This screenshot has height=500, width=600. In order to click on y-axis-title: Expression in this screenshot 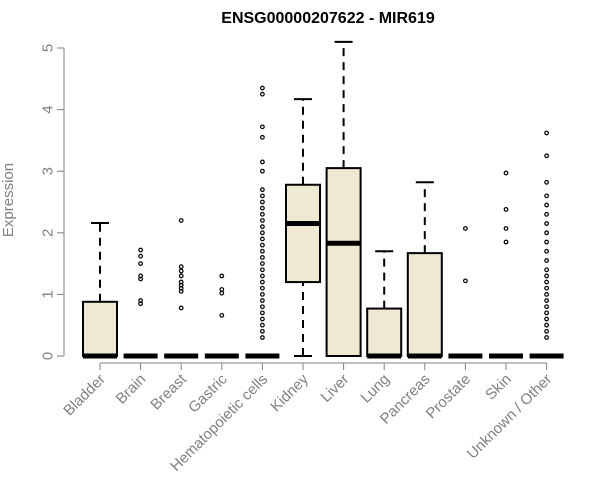, I will do `click(8, 200)`.